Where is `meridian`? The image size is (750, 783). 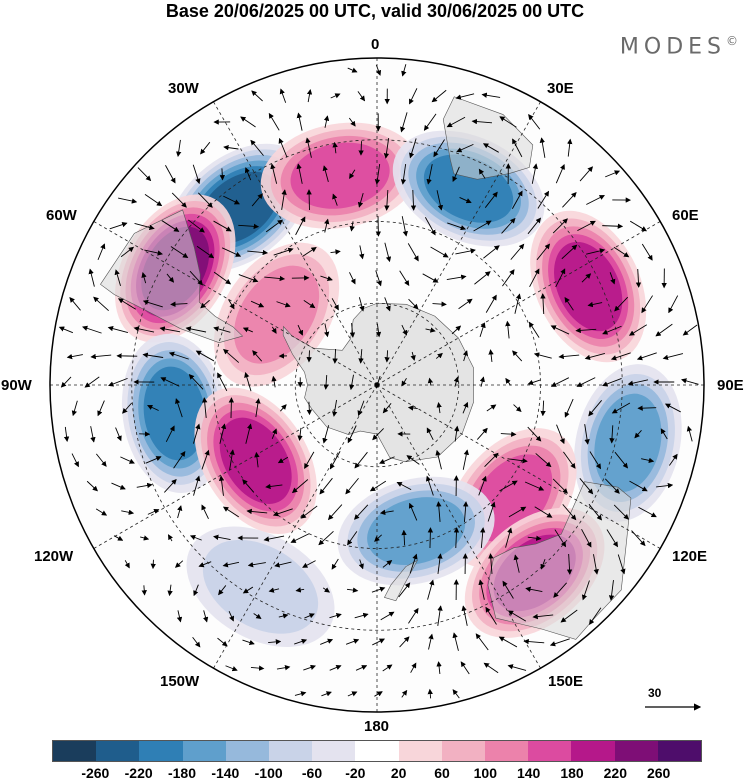
meridian is located at coordinates (458, 243).